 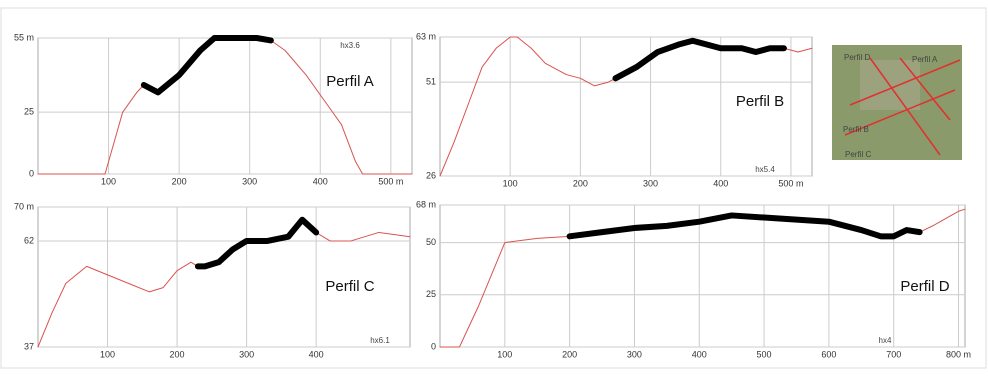 What do you see at coordinates (24, 206) in the screenshot?
I see `y-tick-label: 70 m` at bounding box center [24, 206].